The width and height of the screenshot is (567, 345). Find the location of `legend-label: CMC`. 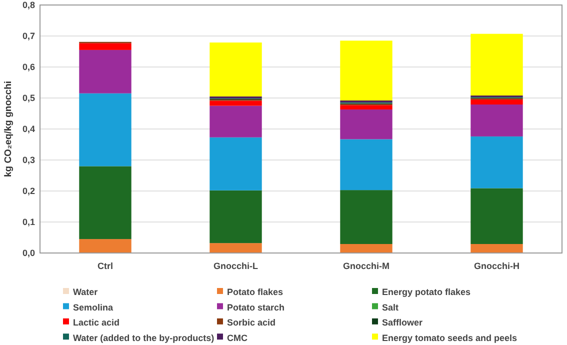

legend-label: CMC is located at coordinates (237, 337).